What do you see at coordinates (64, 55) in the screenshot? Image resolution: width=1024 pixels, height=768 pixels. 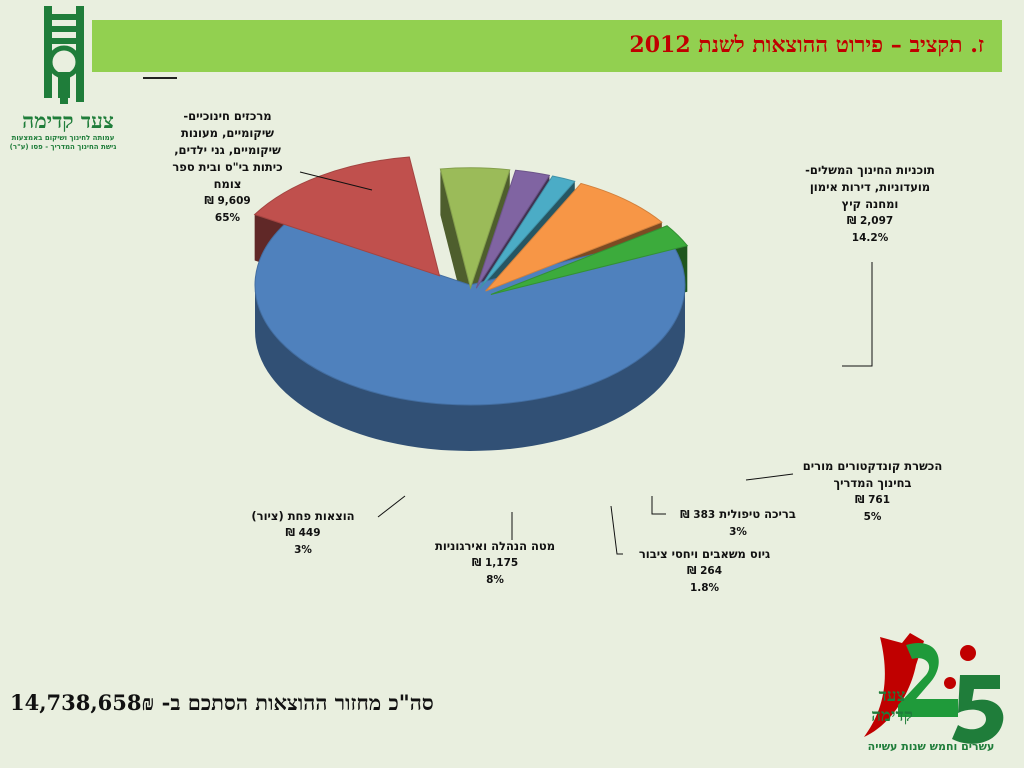 I see `ladder-logo-icon` at bounding box center [64, 55].